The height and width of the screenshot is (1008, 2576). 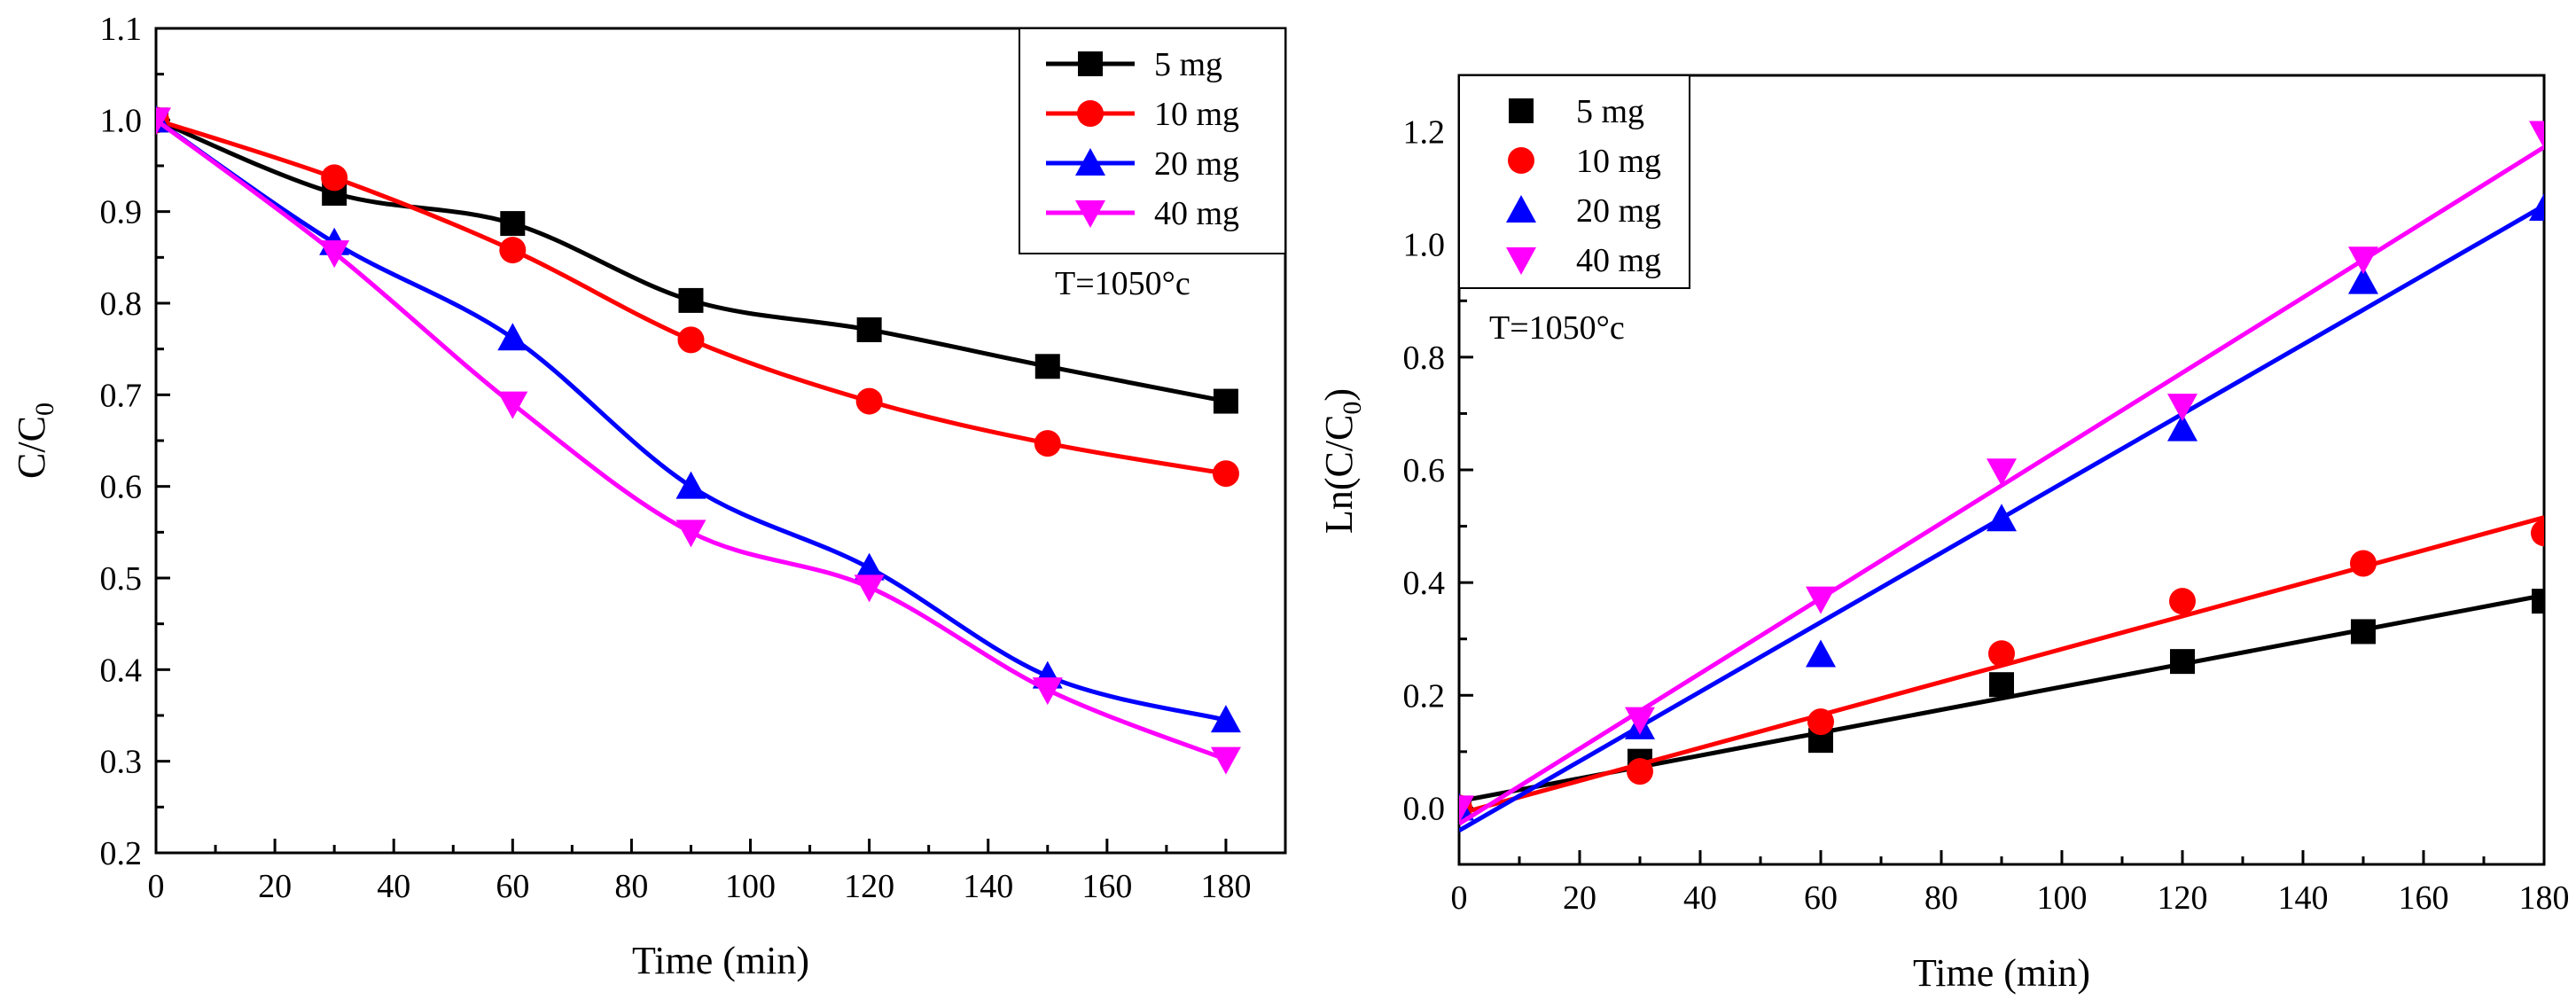 I want to click on y-tick-label: 0.6, so click(x=121, y=487).